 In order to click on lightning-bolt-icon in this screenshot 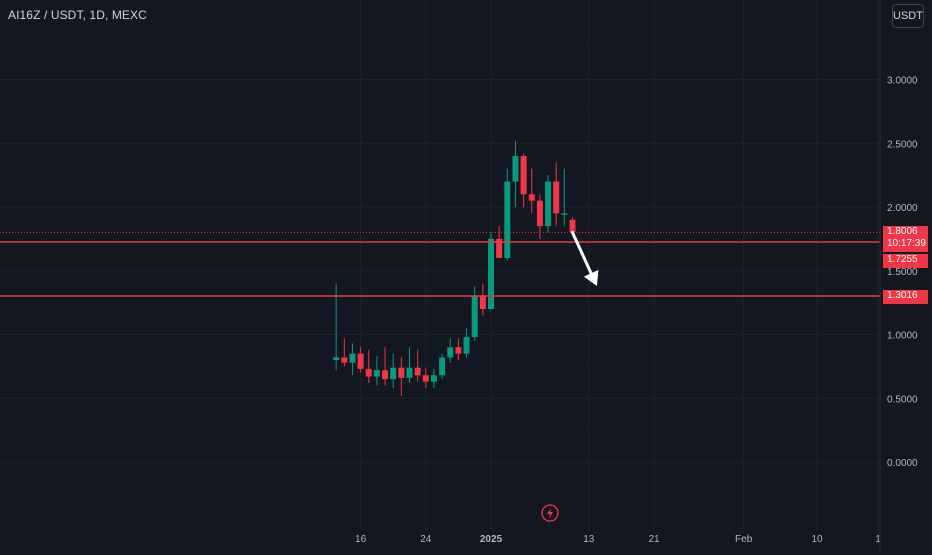, I will do `click(550, 513)`.